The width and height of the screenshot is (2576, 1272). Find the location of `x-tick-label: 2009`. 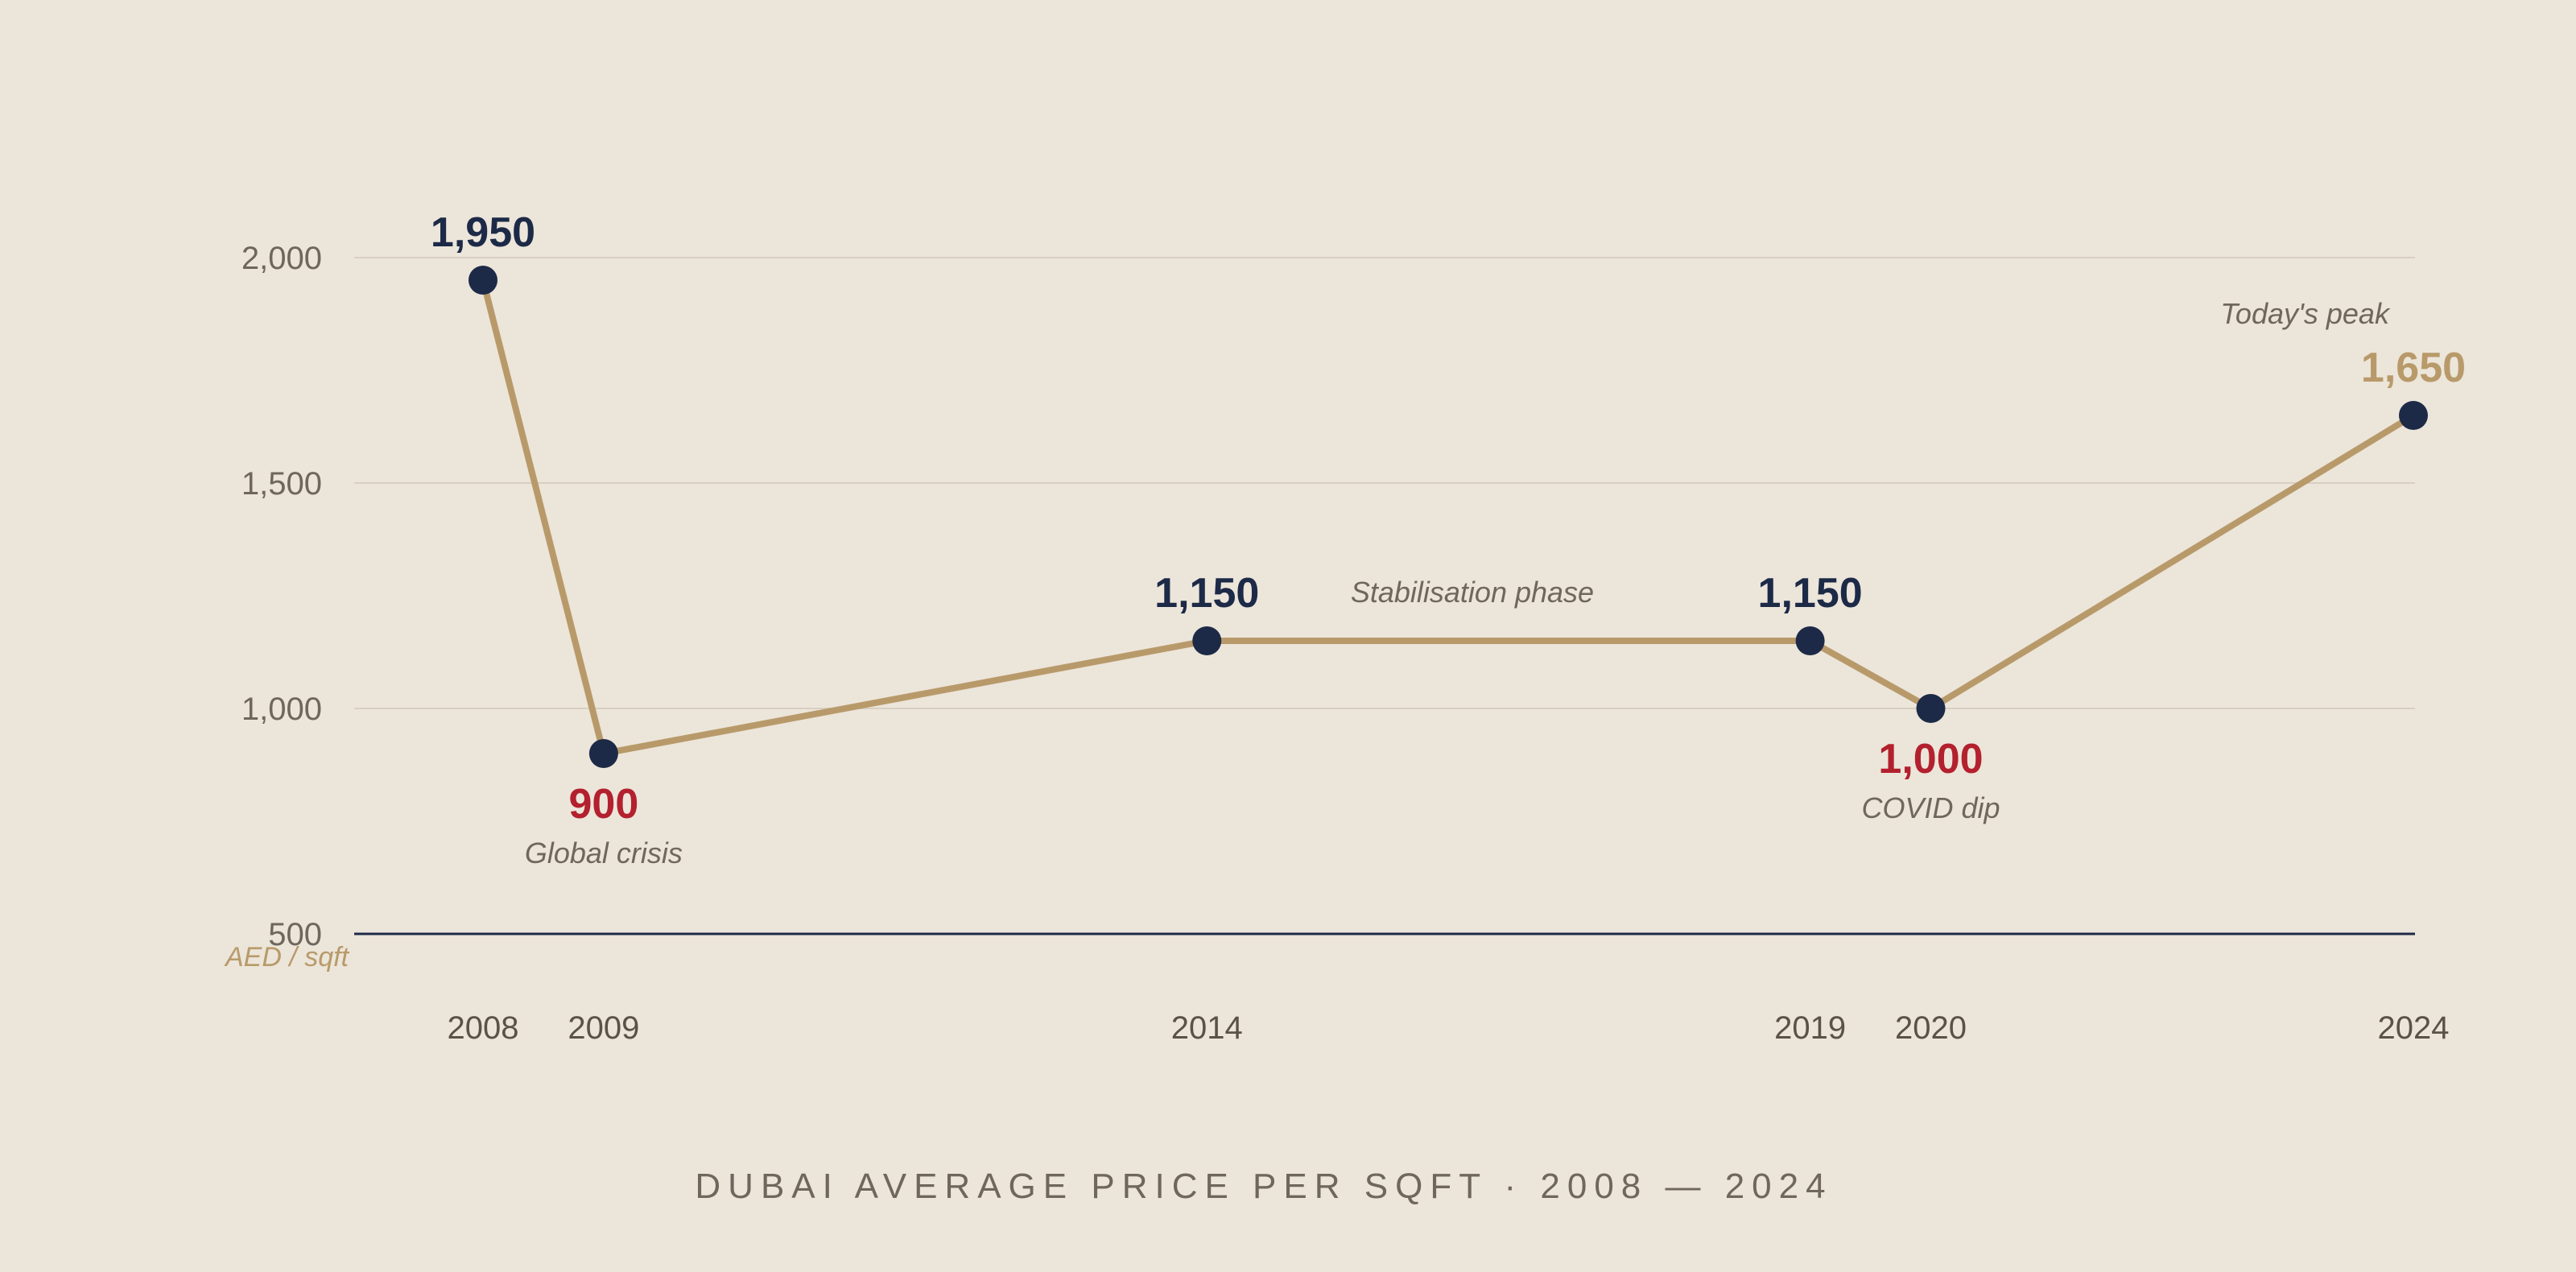

x-tick-label: 2009 is located at coordinates (603, 1028).